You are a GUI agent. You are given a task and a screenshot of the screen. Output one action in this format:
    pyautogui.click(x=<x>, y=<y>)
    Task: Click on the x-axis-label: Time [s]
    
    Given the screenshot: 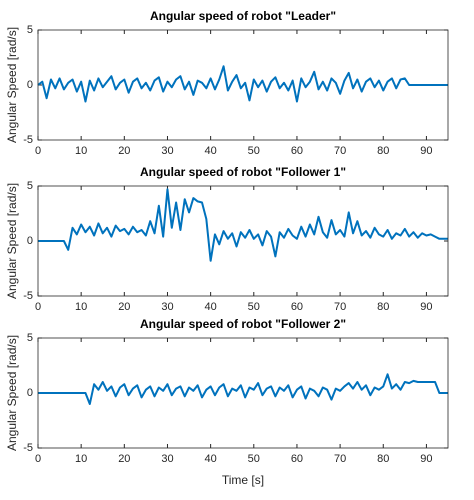 What is the action you would take?
    pyautogui.click(x=243, y=480)
    